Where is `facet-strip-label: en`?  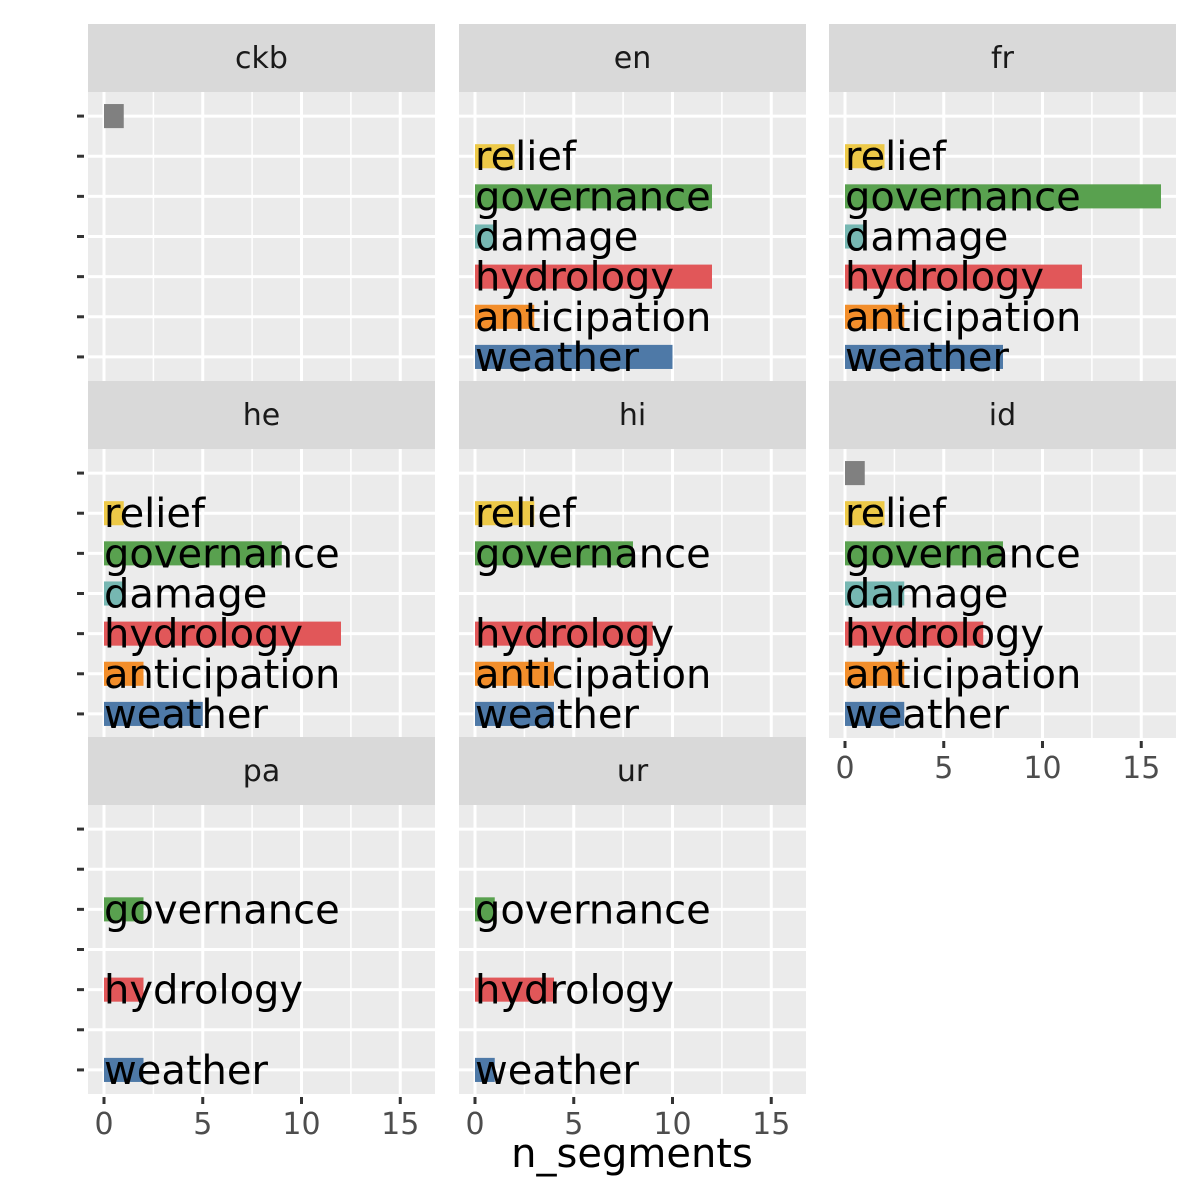
facet-strip-label: en is located at coordinates (632, 58).